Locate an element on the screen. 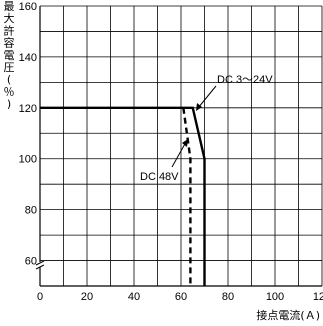 The width and height of the screenshot is (323, 326). x-axis-label: 接点電流(Ａ) is located at coordinates (288, 315).